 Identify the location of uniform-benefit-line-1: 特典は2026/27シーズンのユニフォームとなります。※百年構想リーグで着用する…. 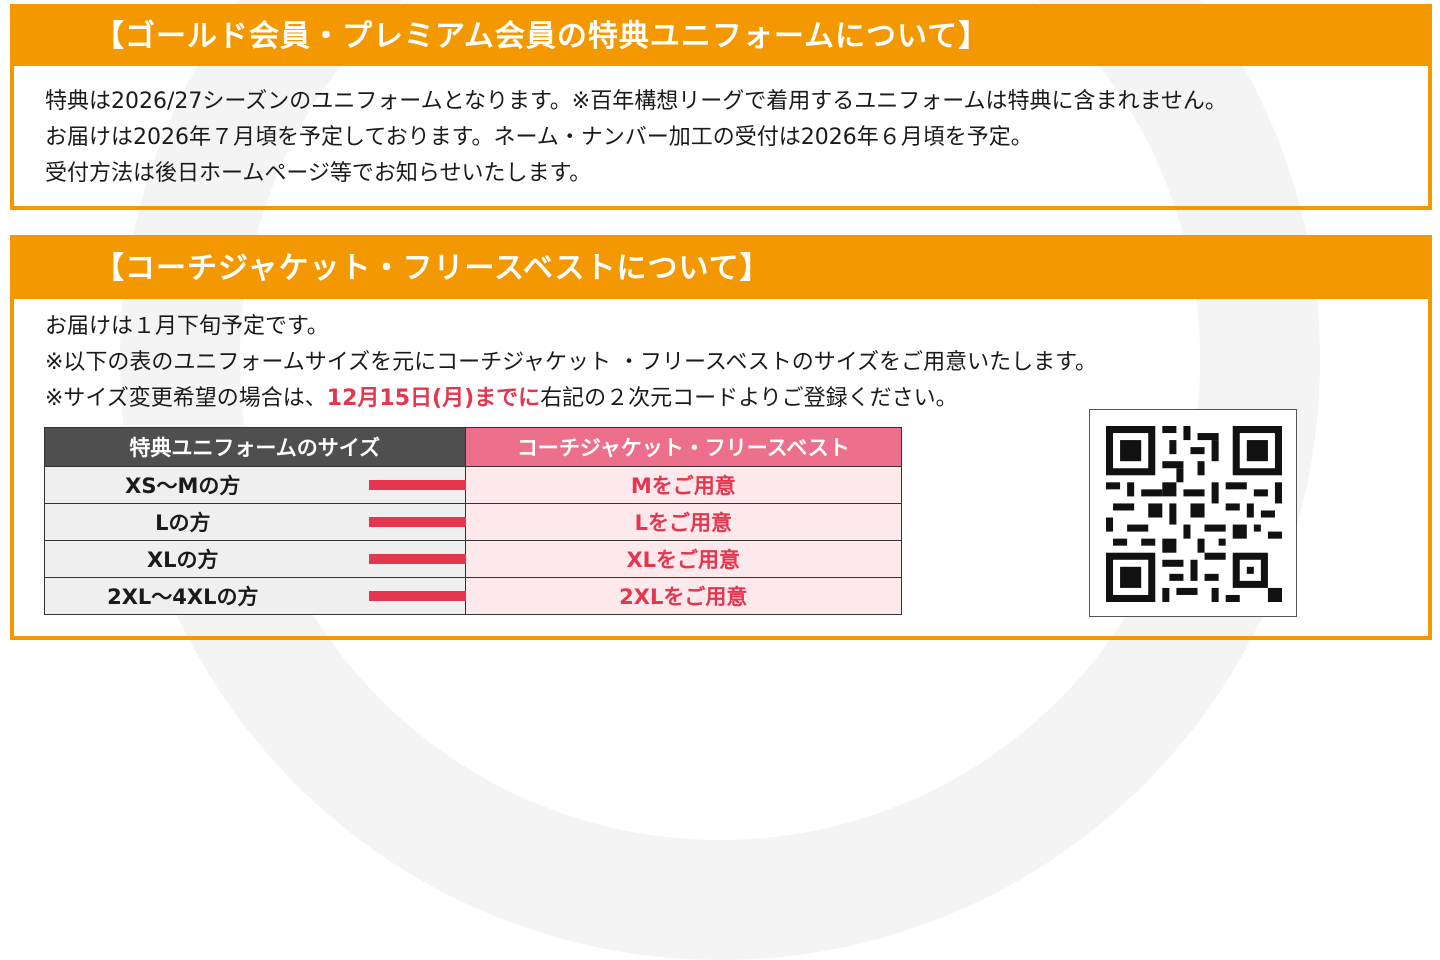
(636, 101).